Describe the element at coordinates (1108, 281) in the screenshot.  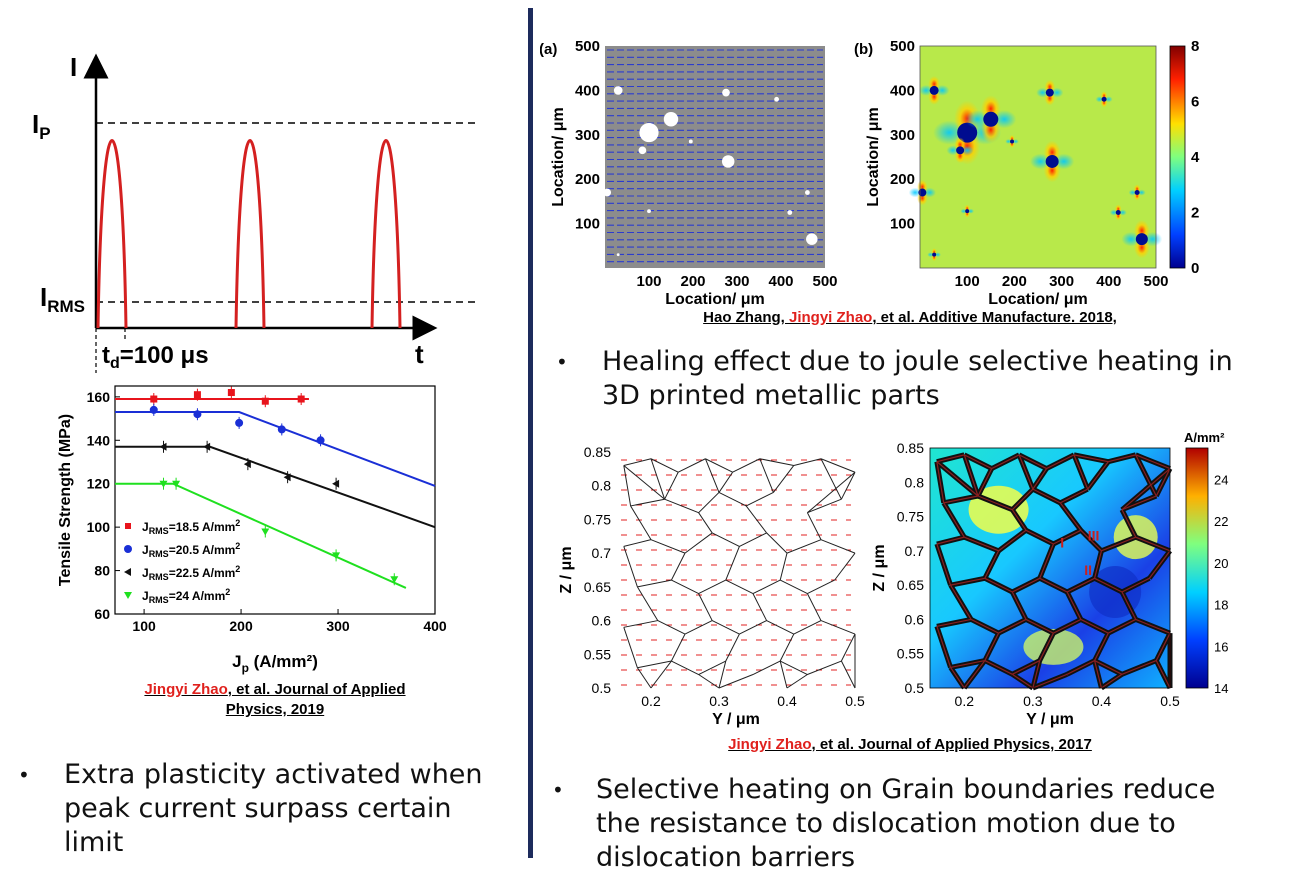
I see `x-tick-label: 400` at that location.